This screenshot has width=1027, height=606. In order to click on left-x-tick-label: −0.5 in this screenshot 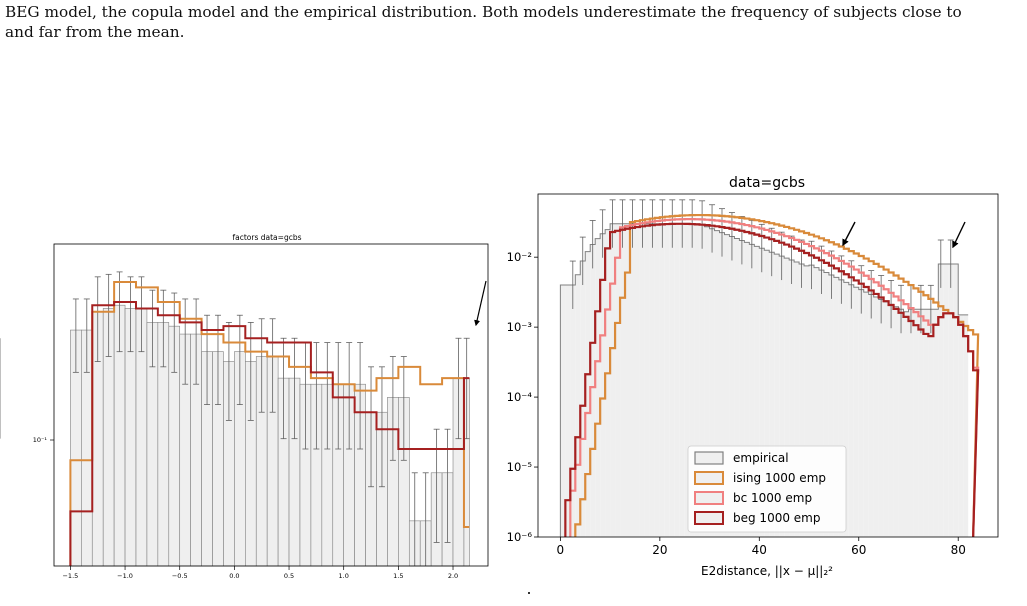, I will do `click(180, 576)`.